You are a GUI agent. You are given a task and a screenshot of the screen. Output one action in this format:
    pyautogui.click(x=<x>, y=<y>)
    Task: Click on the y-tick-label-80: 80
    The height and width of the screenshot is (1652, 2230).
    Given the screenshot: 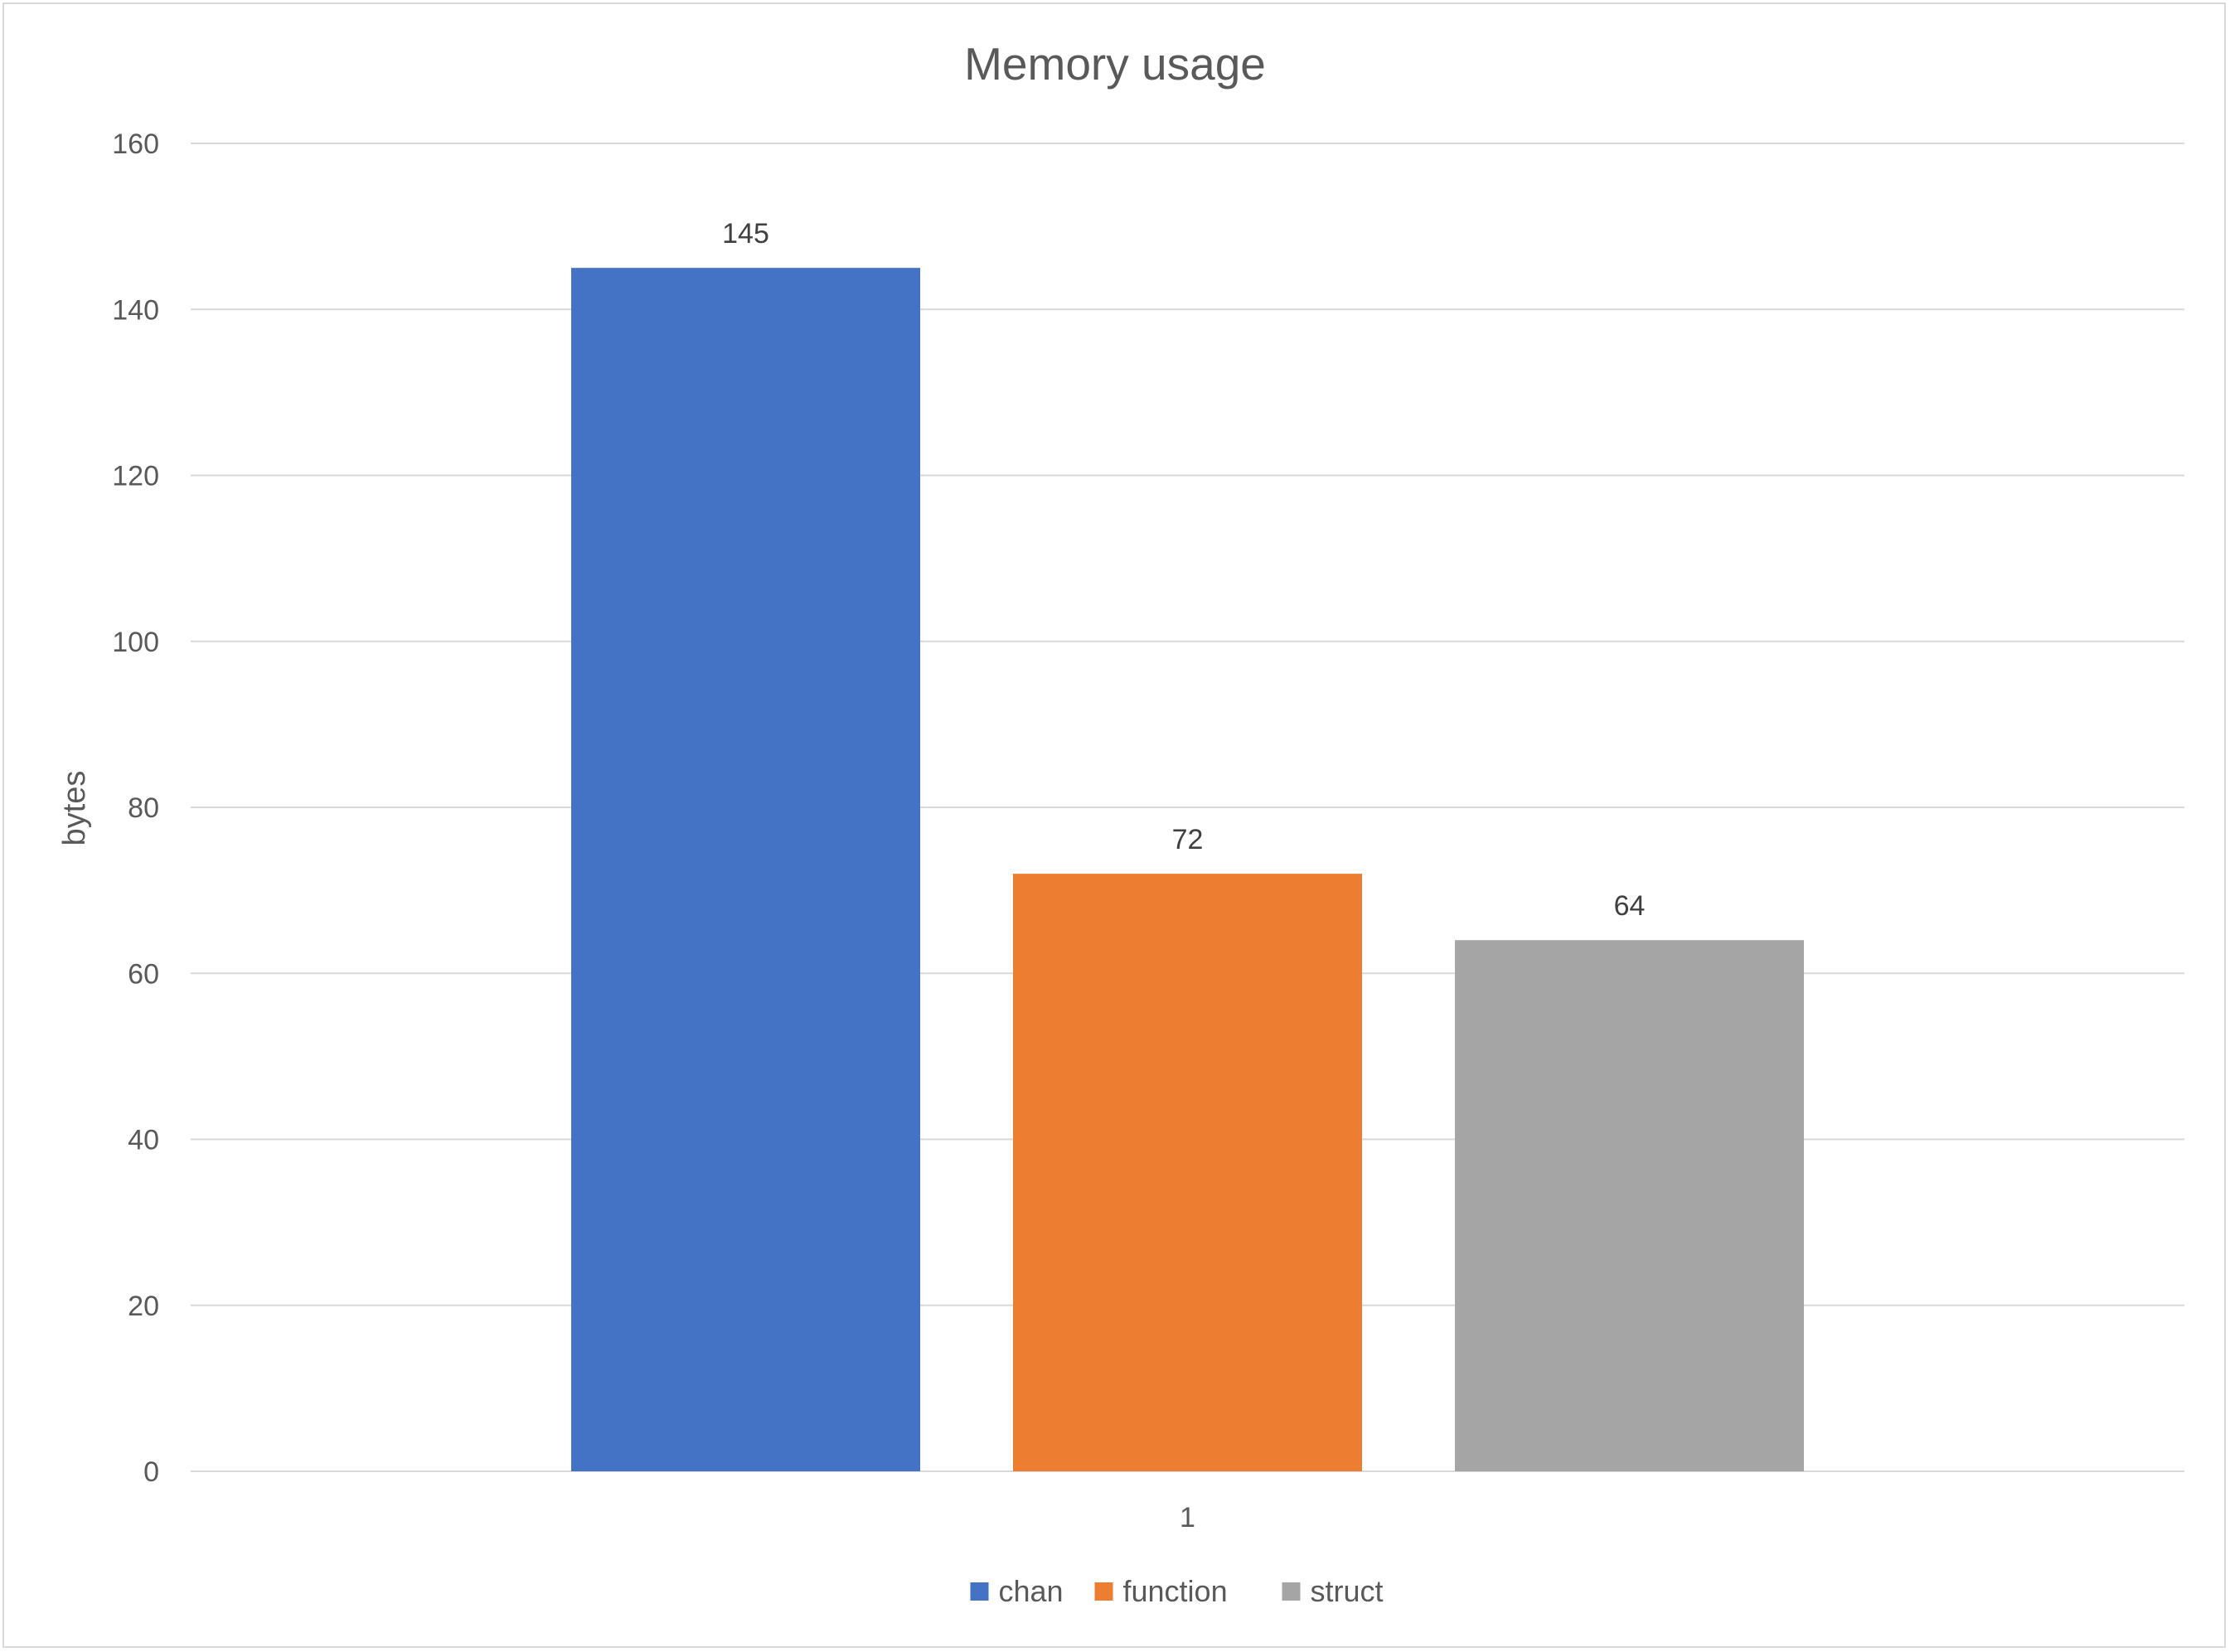 What is the action you would take?
    pyautogui.click(x=143, y=808)
    